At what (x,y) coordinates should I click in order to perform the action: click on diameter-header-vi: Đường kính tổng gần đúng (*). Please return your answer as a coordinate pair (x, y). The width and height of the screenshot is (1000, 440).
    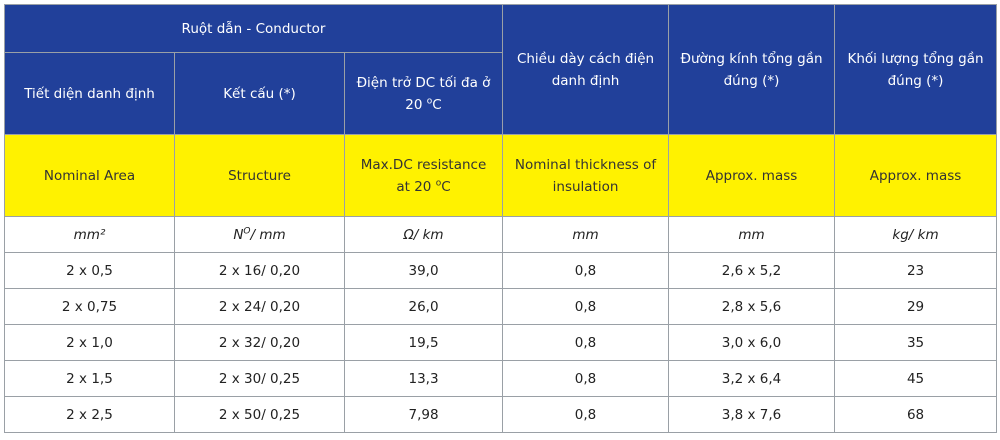
    Looking at the image, I should click on (752, 69).